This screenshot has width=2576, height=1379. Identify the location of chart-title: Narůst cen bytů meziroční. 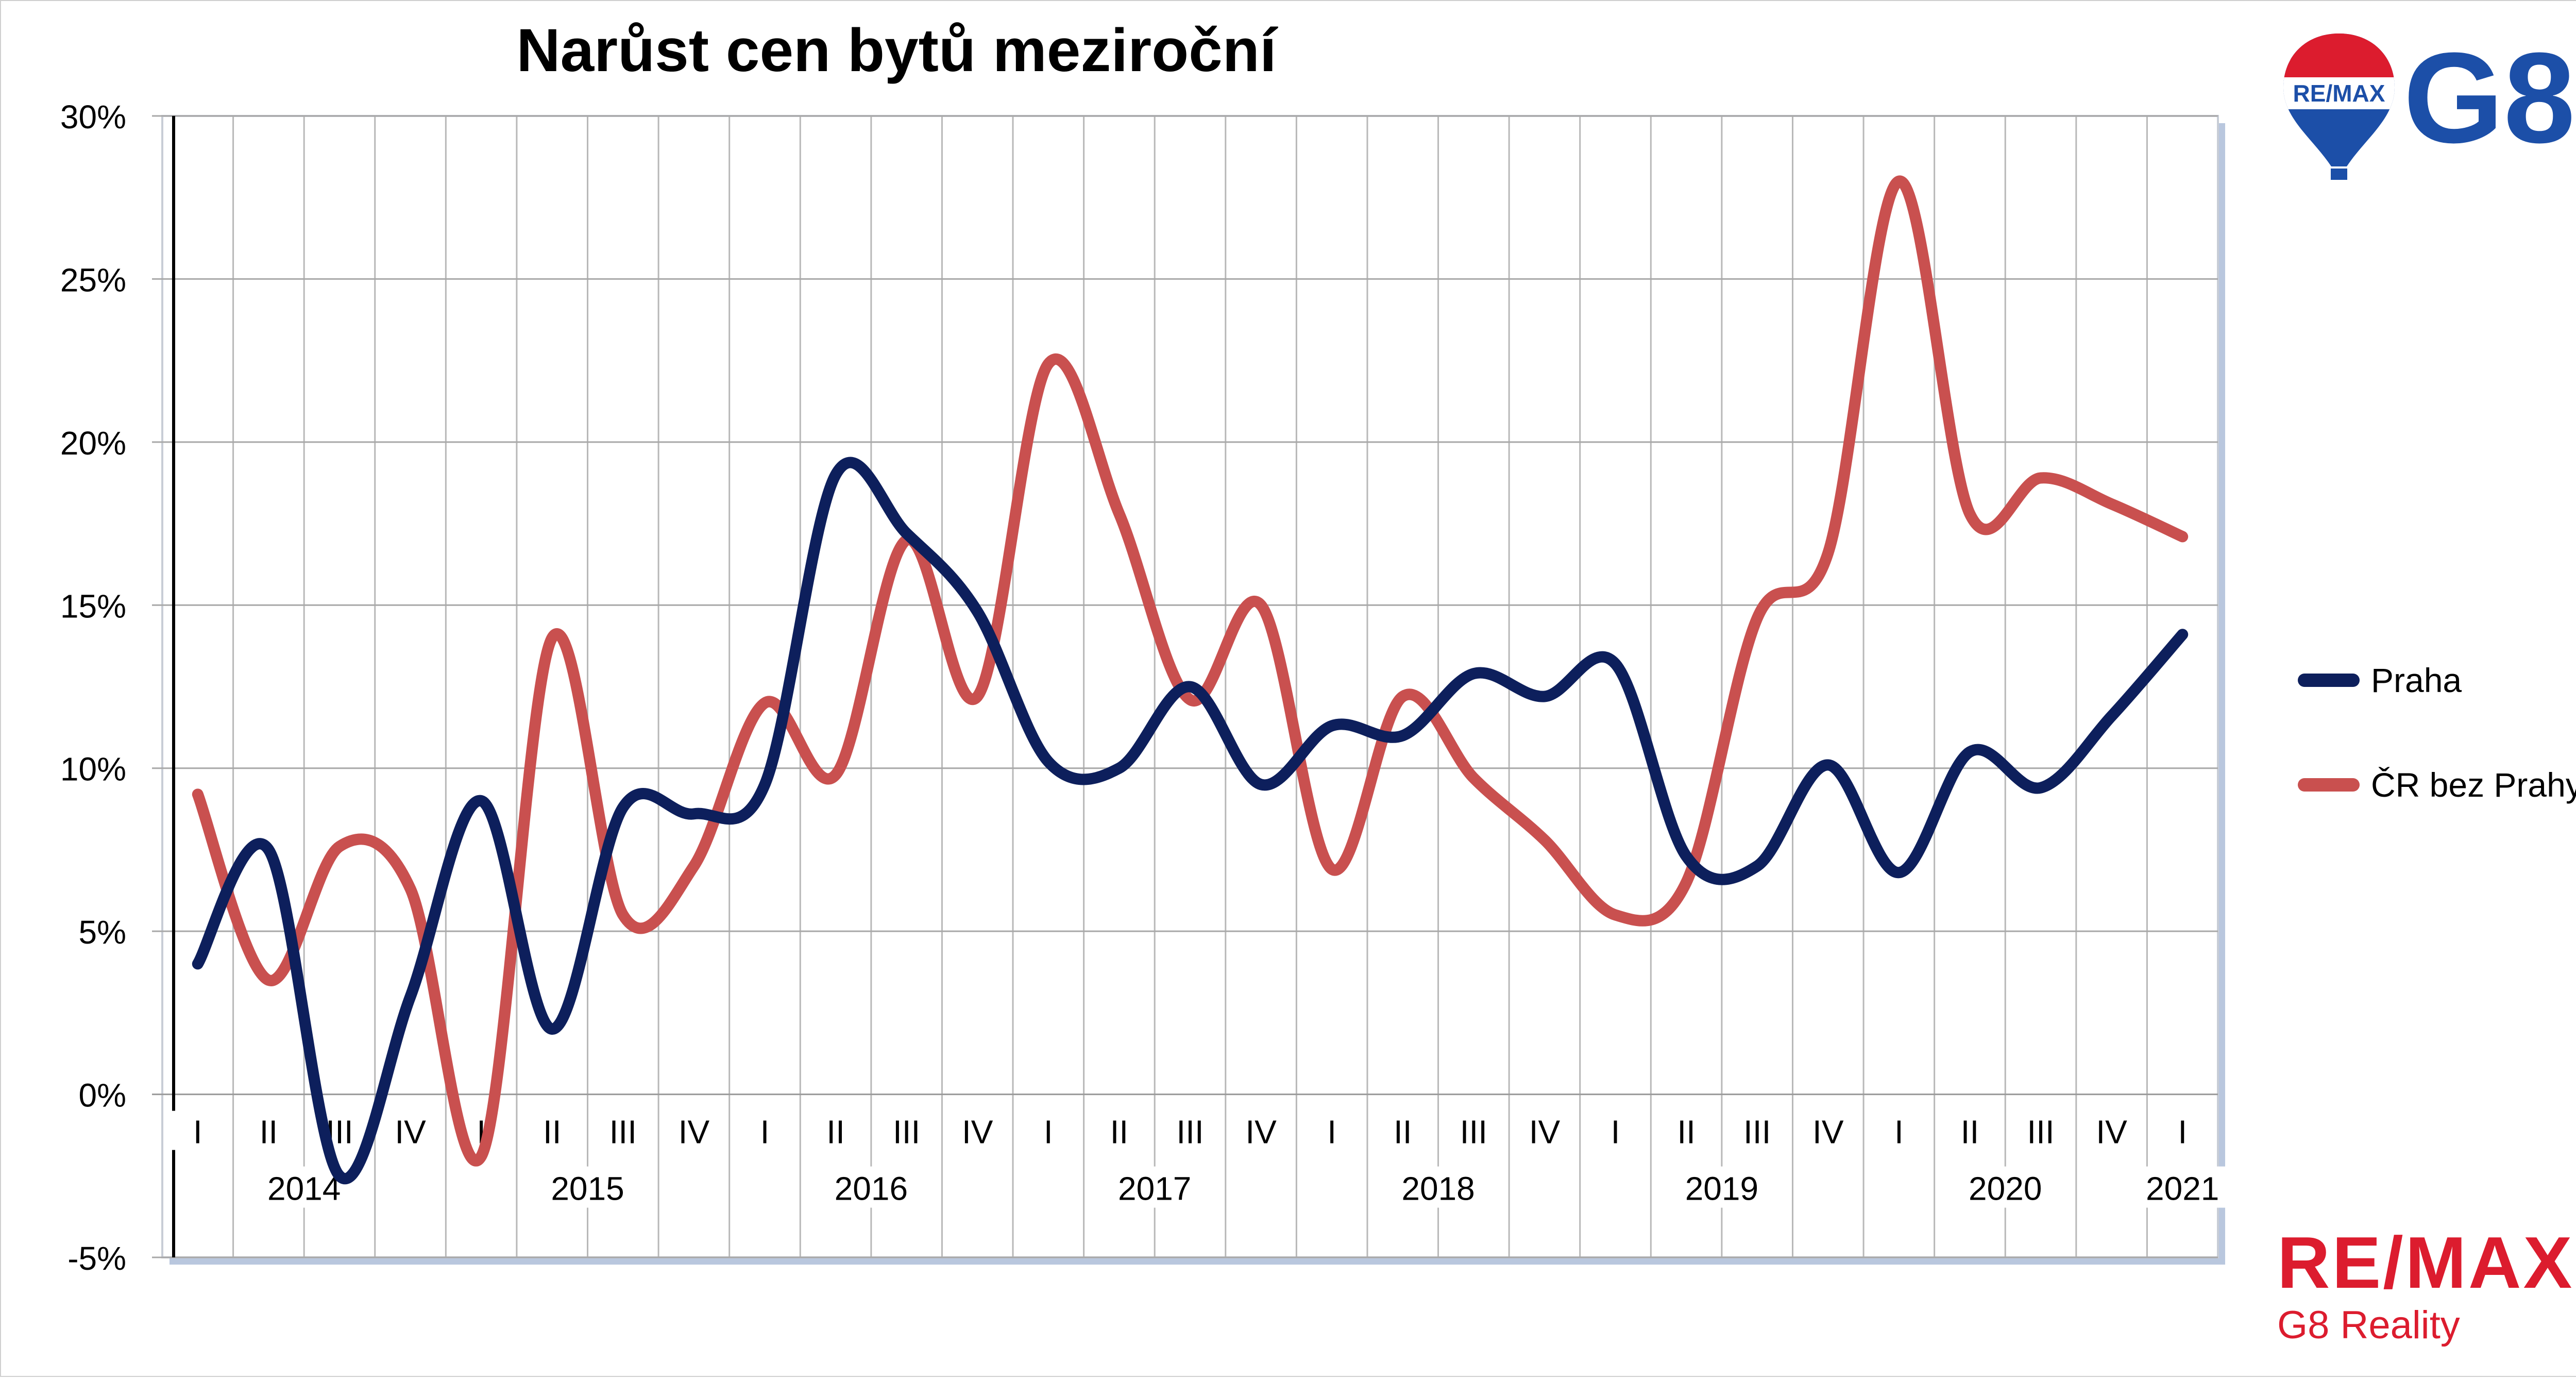
(896, 50).